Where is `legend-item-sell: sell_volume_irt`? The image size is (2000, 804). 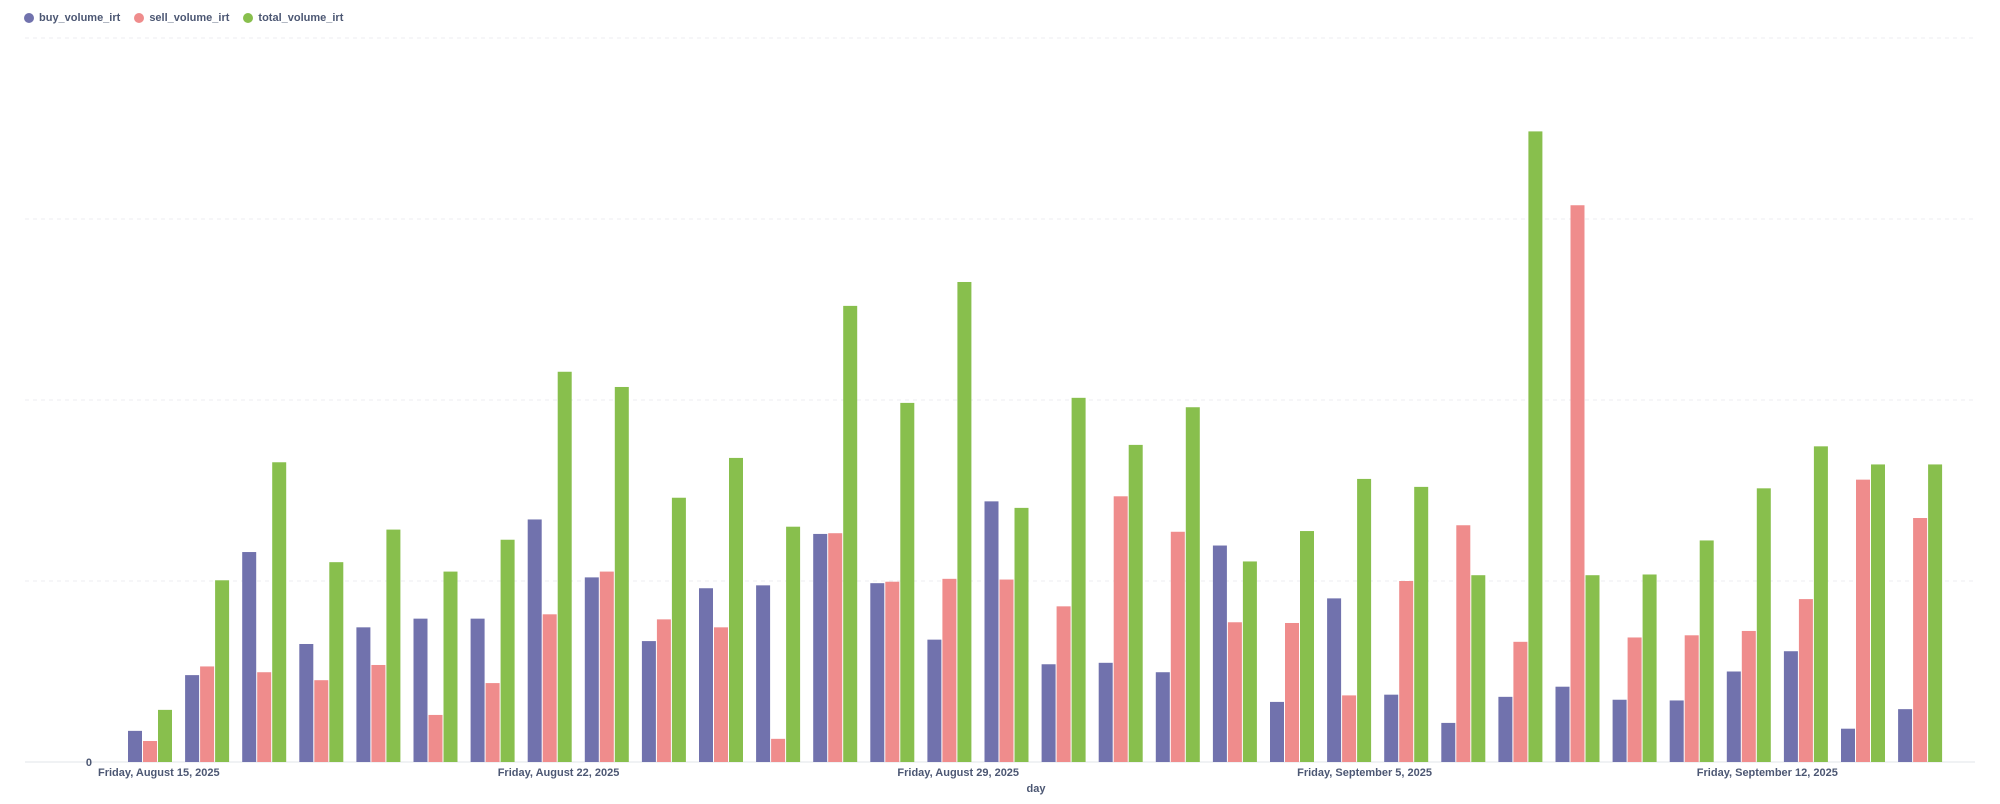
legend-item-sell: sell_volume_irt is located at coordinates (181, 18).